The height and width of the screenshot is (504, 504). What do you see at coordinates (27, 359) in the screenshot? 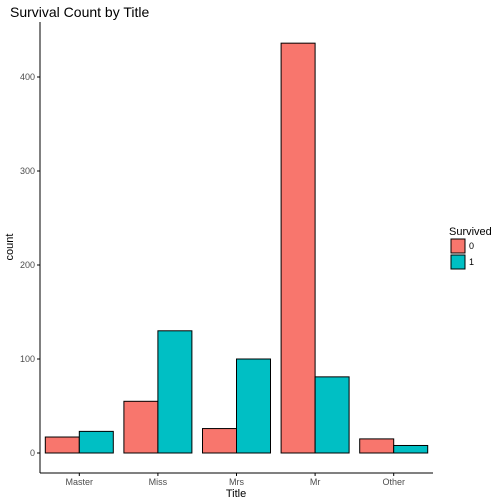
I see `y-tick-label: 100` at bounding box center [27, 359].